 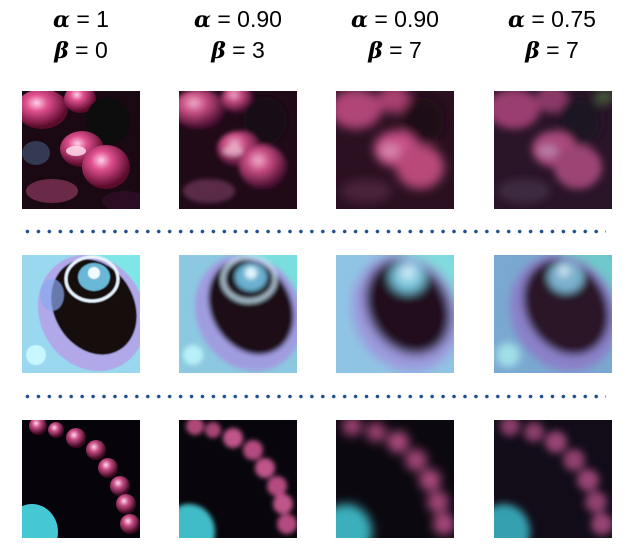 What do you see at coordinates (552, 35) in the screenshot?
I see `column-header-4: α = 0.75 β = 7` at bounding box center [552, 35].